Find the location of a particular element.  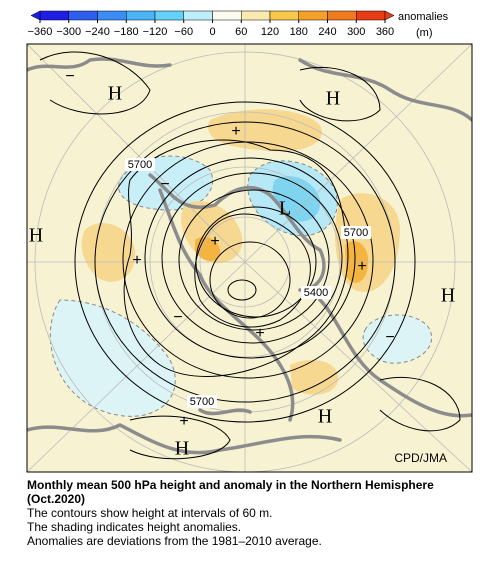

colorbar-tick-label: −240 is located at coordinates (97, 32).